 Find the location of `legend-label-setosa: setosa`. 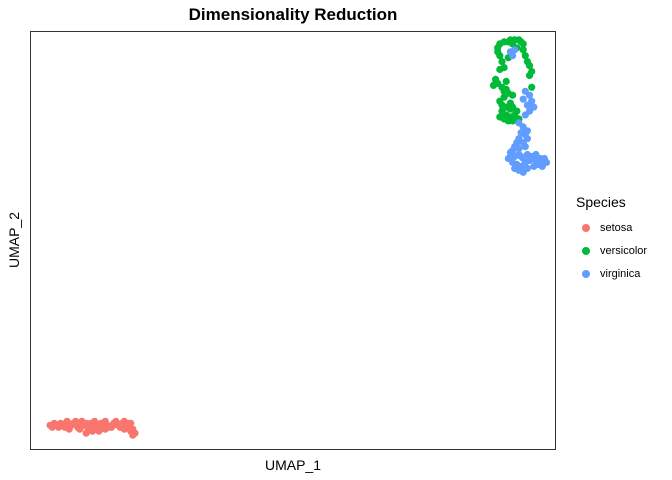

legend-label-setosa: setosa is located at coordinates (616, 227).